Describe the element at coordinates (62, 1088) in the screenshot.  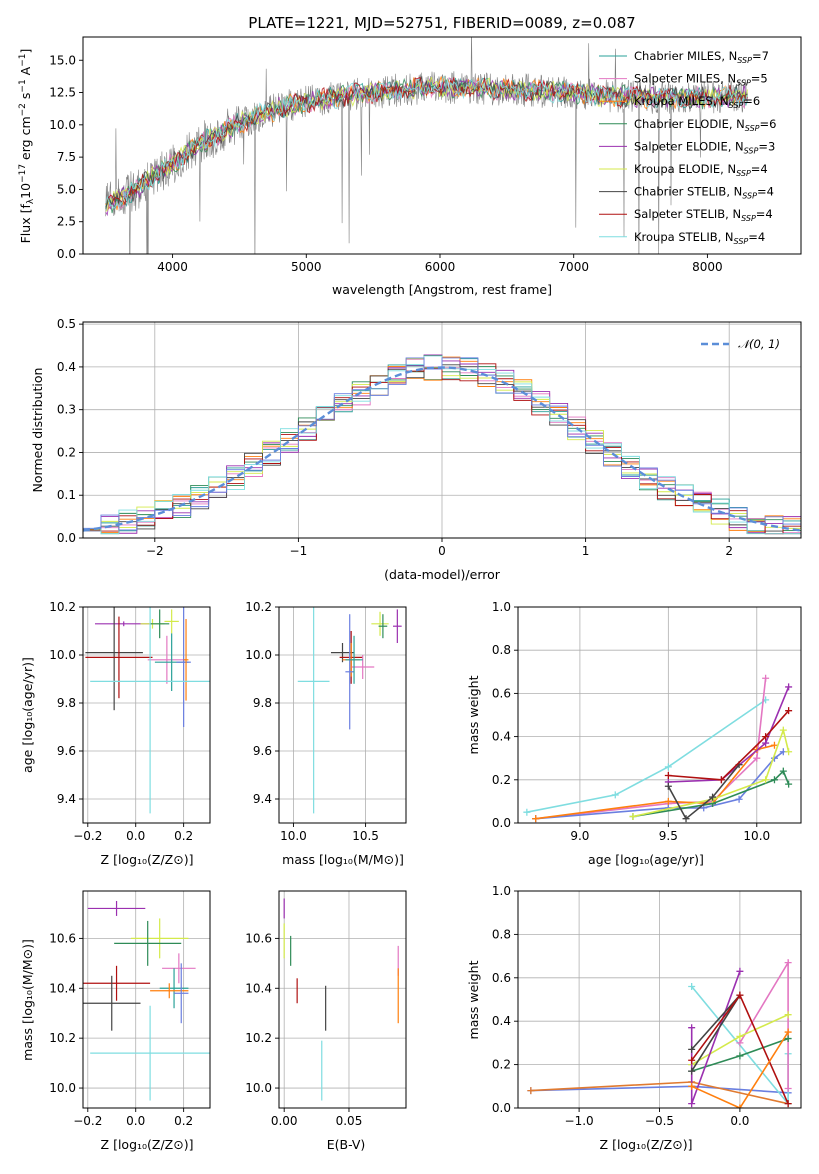
I see `mass_vs_Z-ytick-label-0: 10.0` at that location.